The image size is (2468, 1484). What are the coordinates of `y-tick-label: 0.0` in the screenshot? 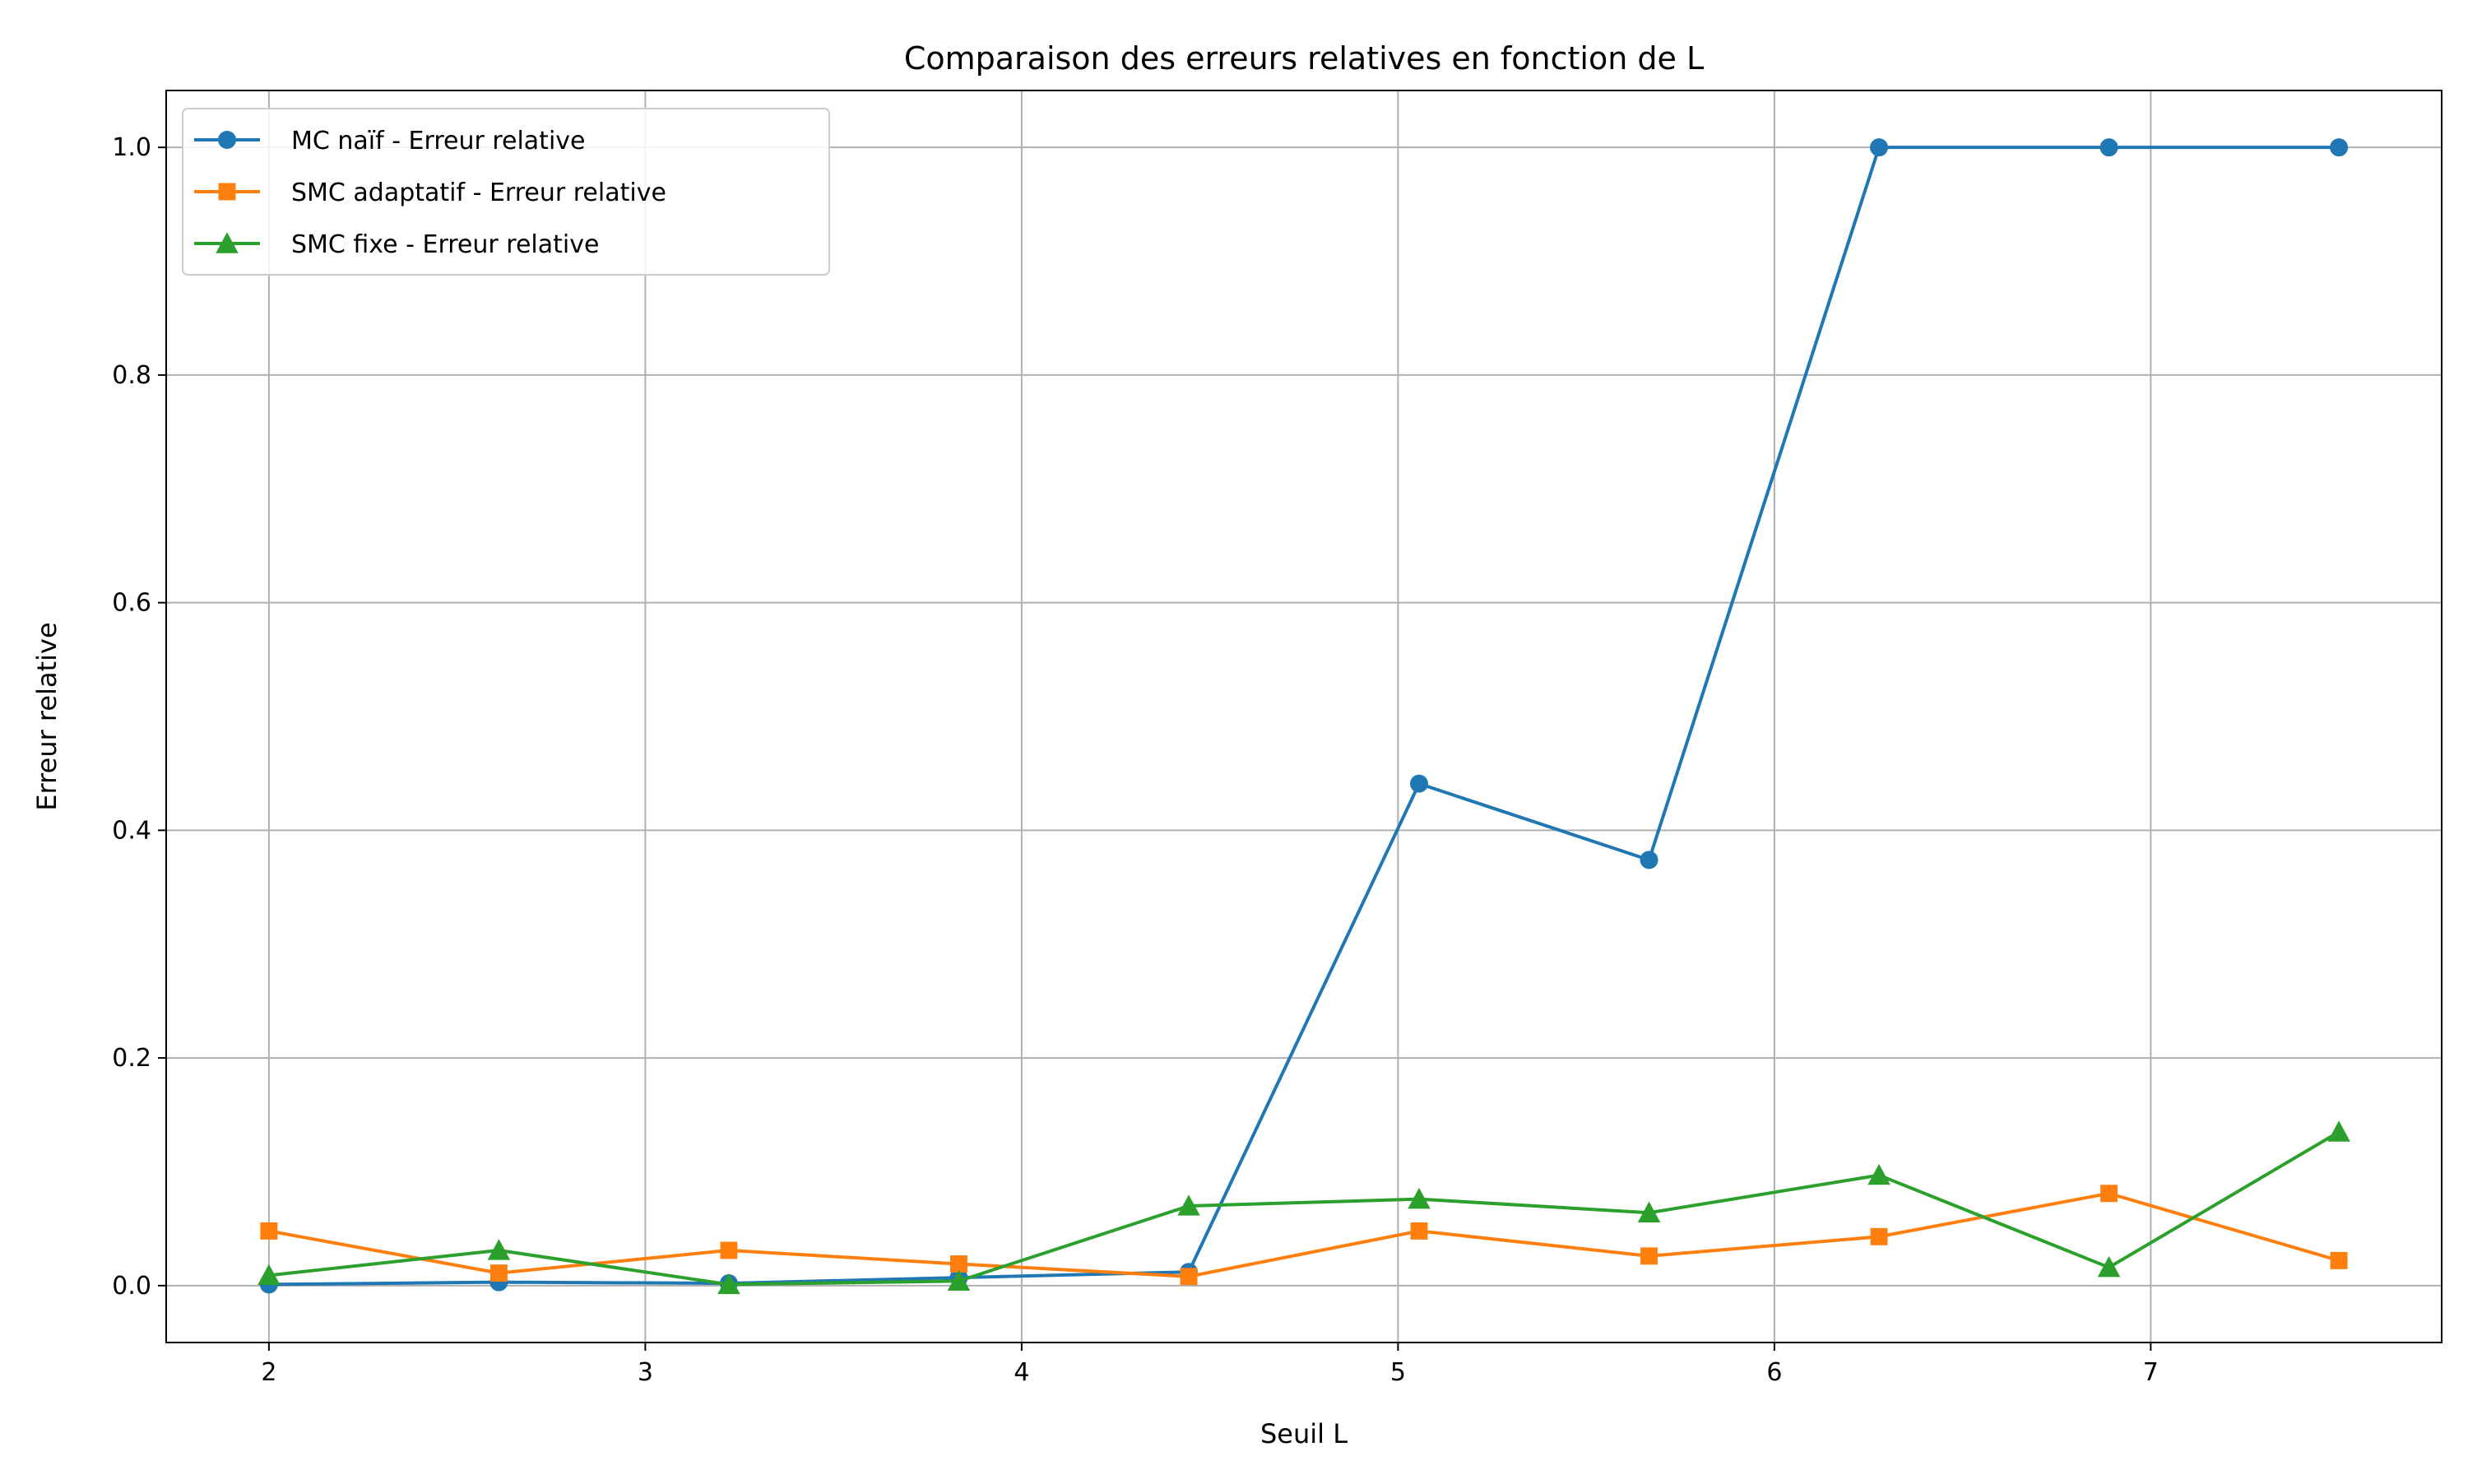 It's located at (131, 1286).